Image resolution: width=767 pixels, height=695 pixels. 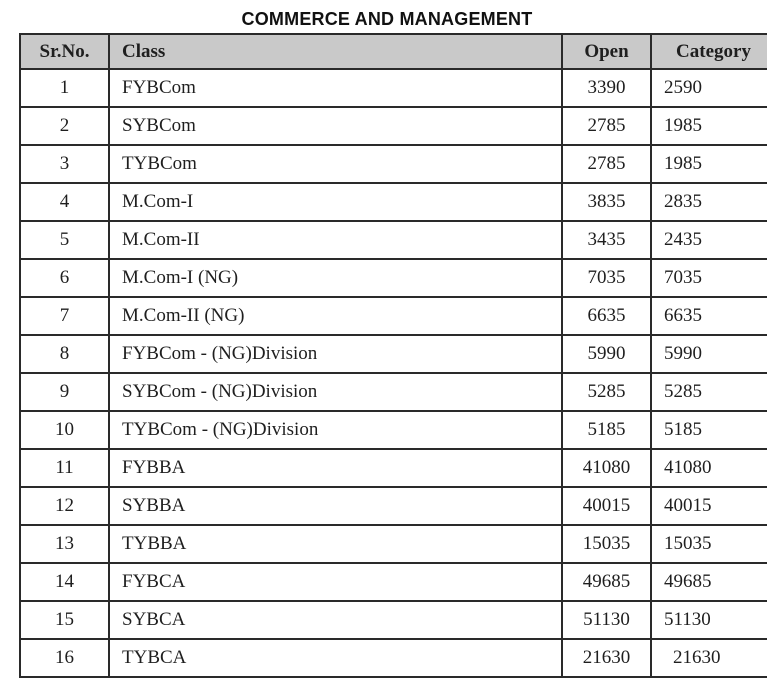 I want to click on cell-sr-no: 12, so click(x=64, y=506).